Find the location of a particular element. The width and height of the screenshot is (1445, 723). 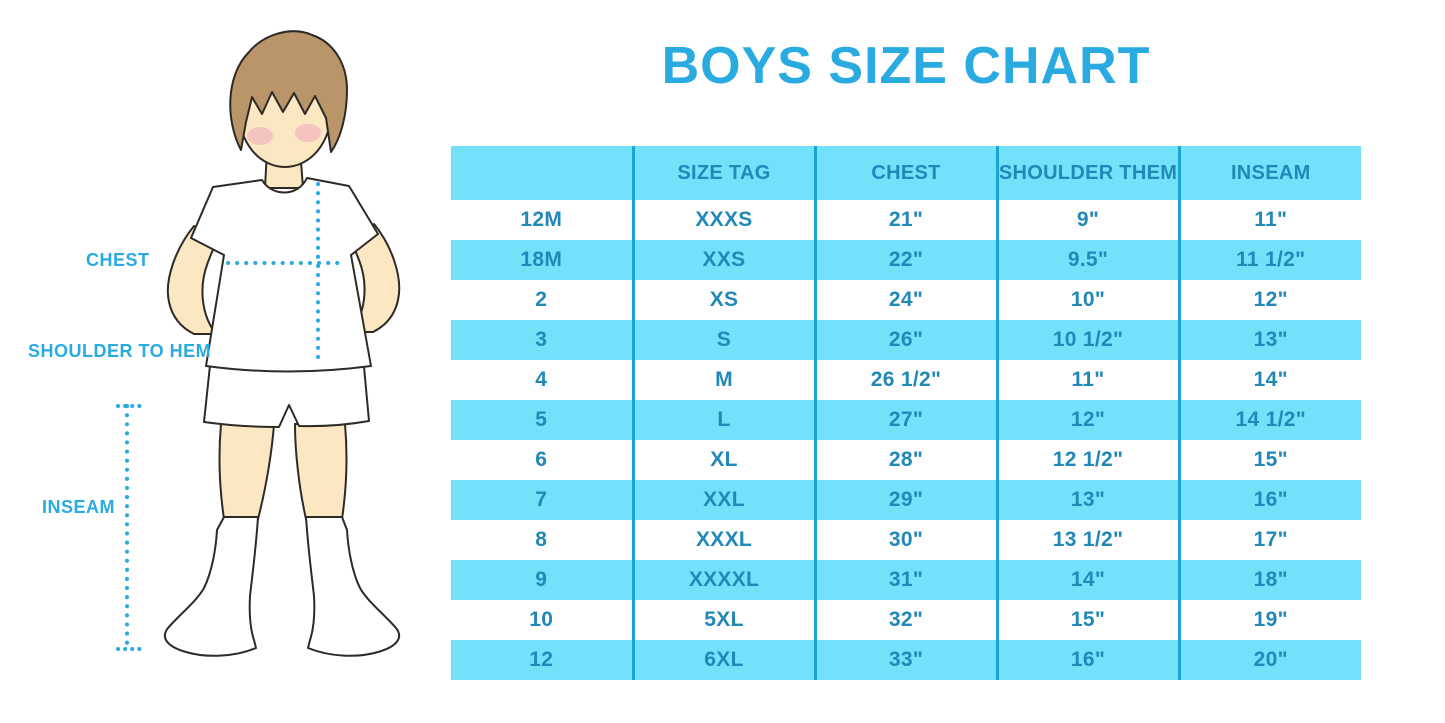

table-row: 10 5XL 32" 15" 19" is located at coordinates (906, 620).